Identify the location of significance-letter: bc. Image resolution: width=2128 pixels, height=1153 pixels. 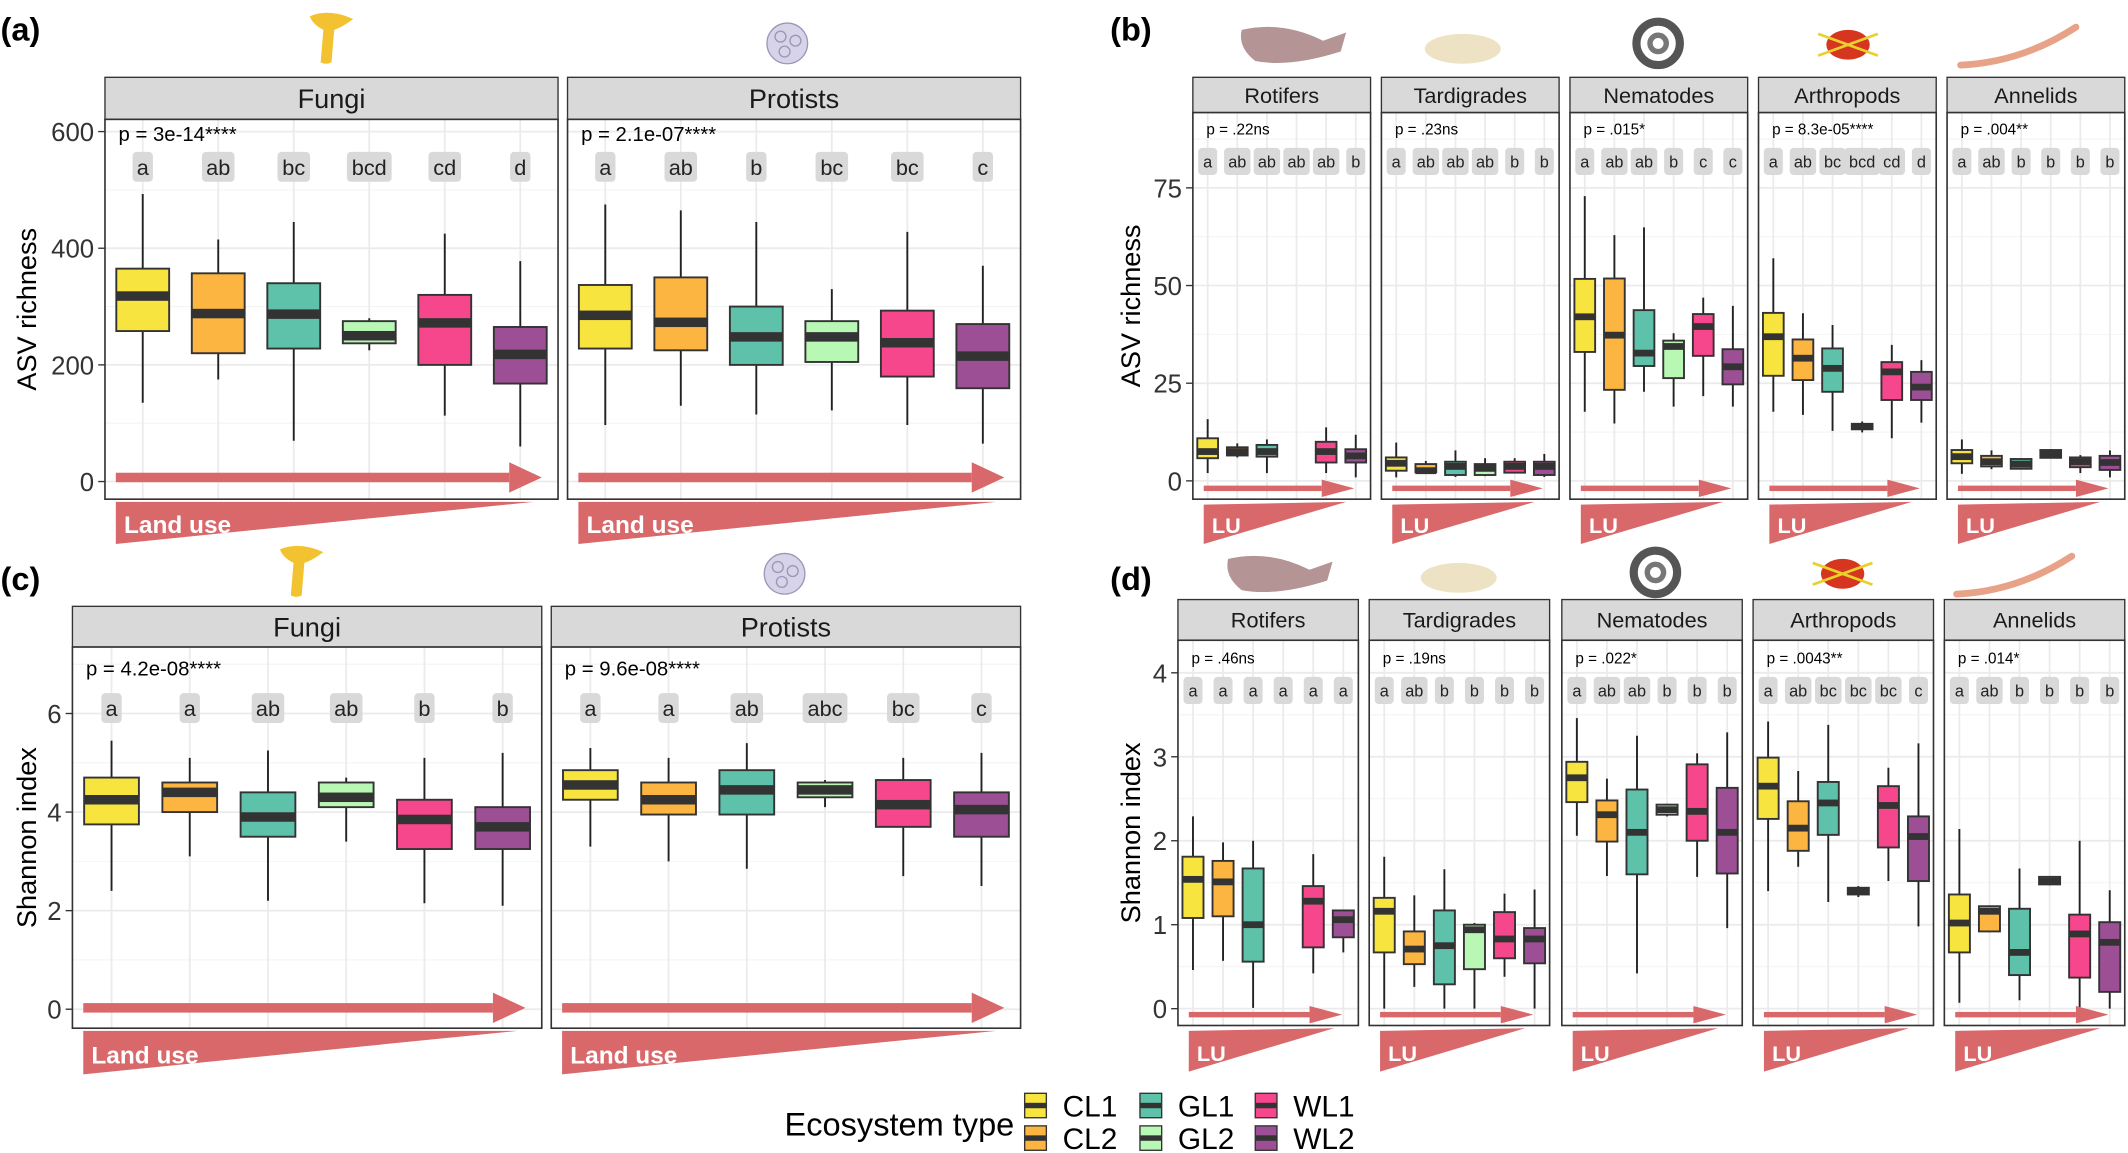
(903, 708).